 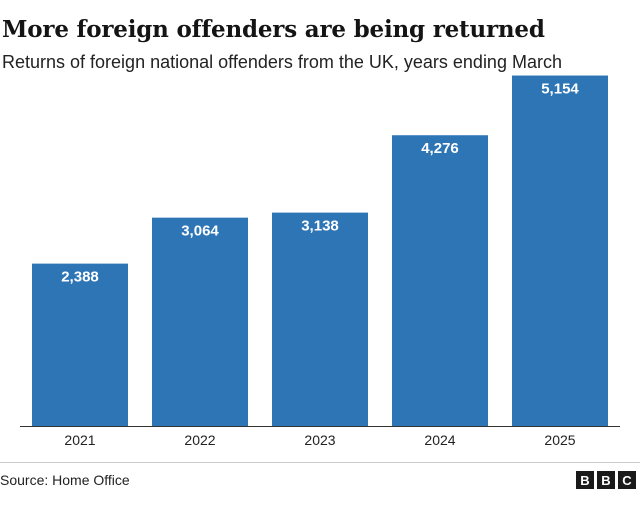 I want to click on logo-letter: C, so click(x=627, y=480).